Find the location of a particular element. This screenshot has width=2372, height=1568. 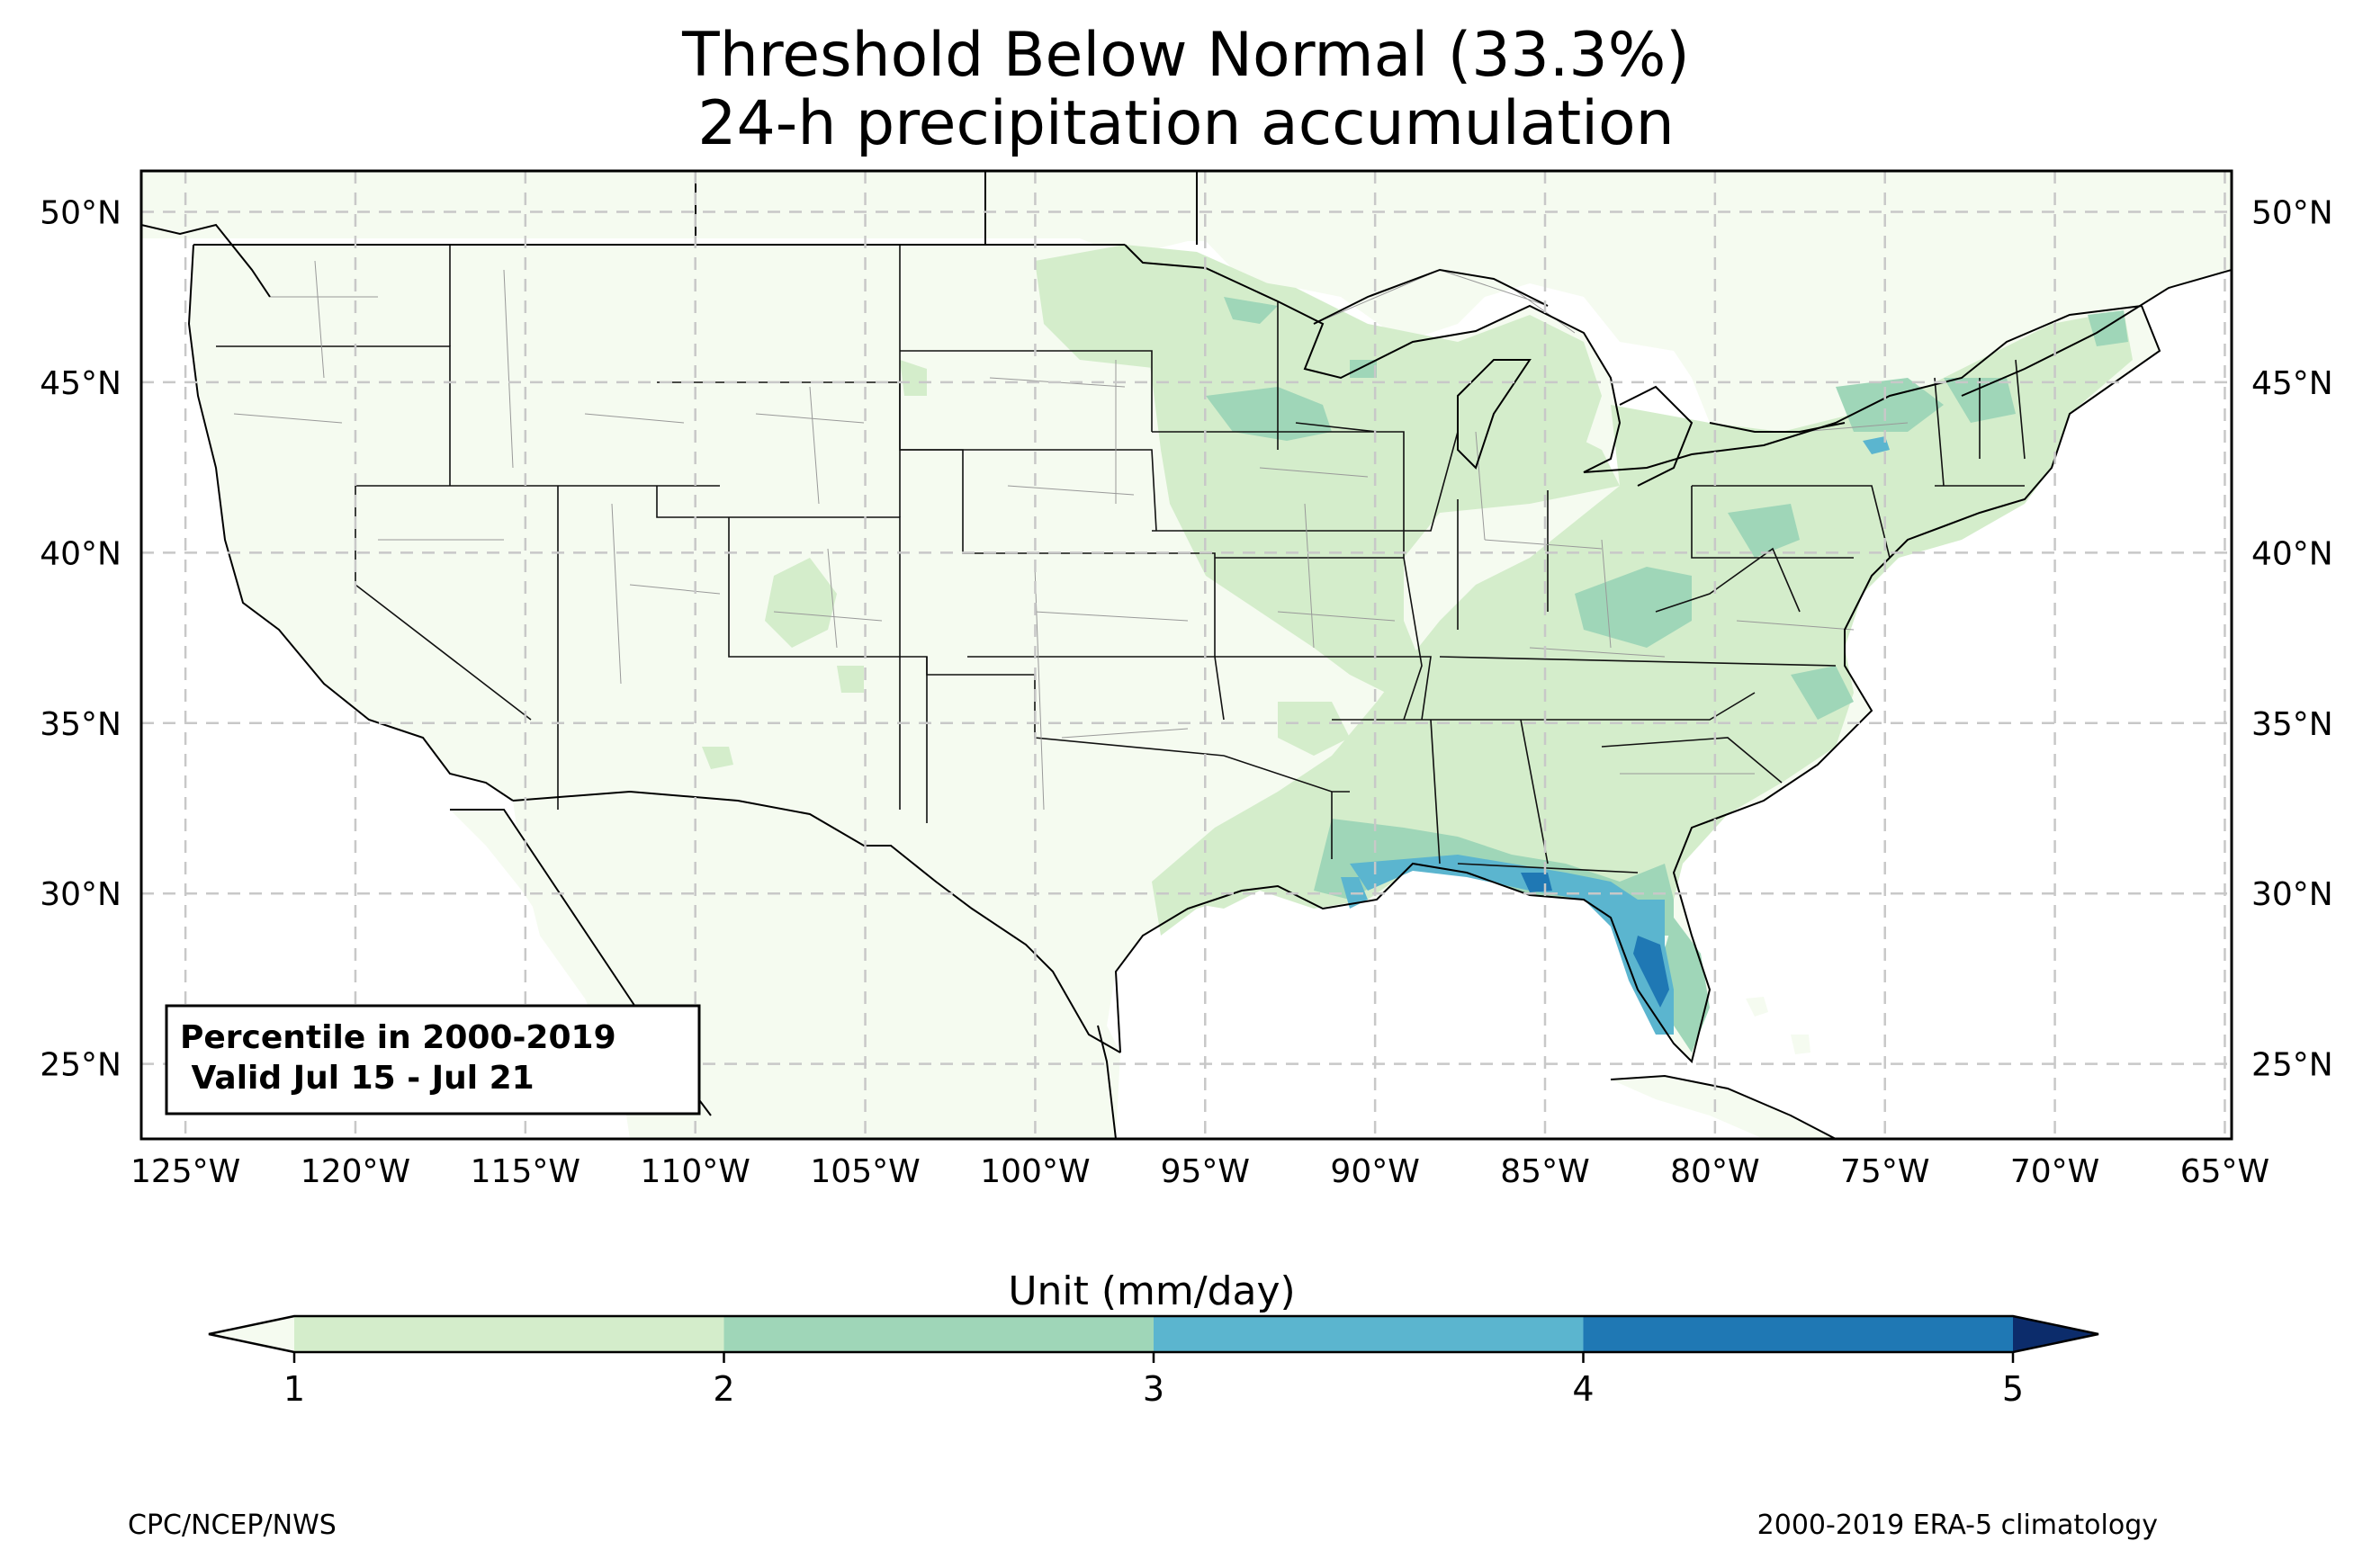

latitude-tick-label-left: 50°N is located at coordinates (80, 212).